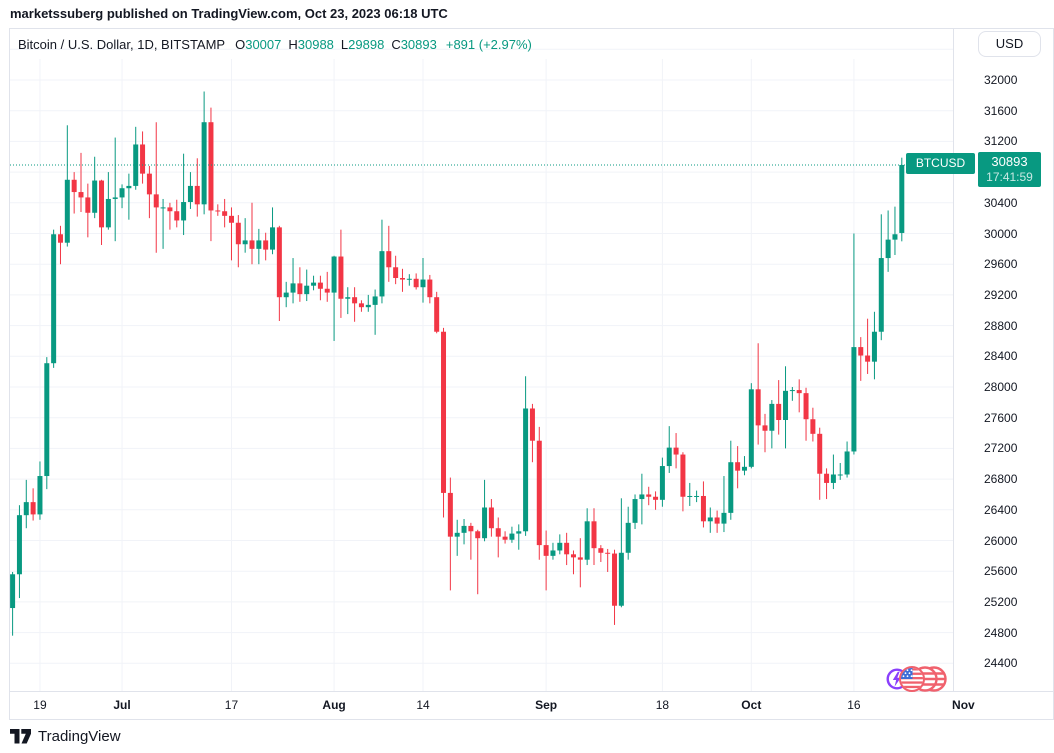  I want to click on change-value: +891 (+2.97%), so click(488, 44).